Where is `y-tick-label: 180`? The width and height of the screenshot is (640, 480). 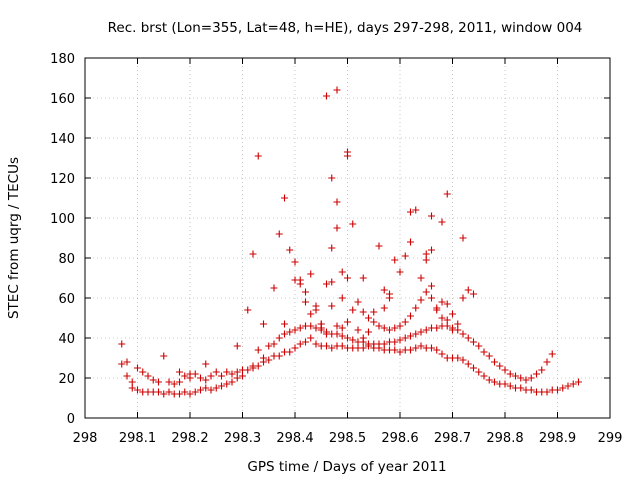
y-tick-label: 180 is located at coordinates (62, 59).